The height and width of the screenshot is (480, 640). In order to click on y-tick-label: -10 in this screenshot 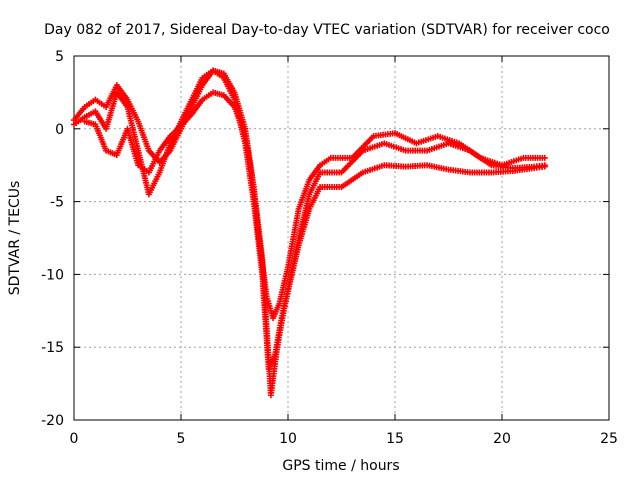, I will do `click(52, 275)`.